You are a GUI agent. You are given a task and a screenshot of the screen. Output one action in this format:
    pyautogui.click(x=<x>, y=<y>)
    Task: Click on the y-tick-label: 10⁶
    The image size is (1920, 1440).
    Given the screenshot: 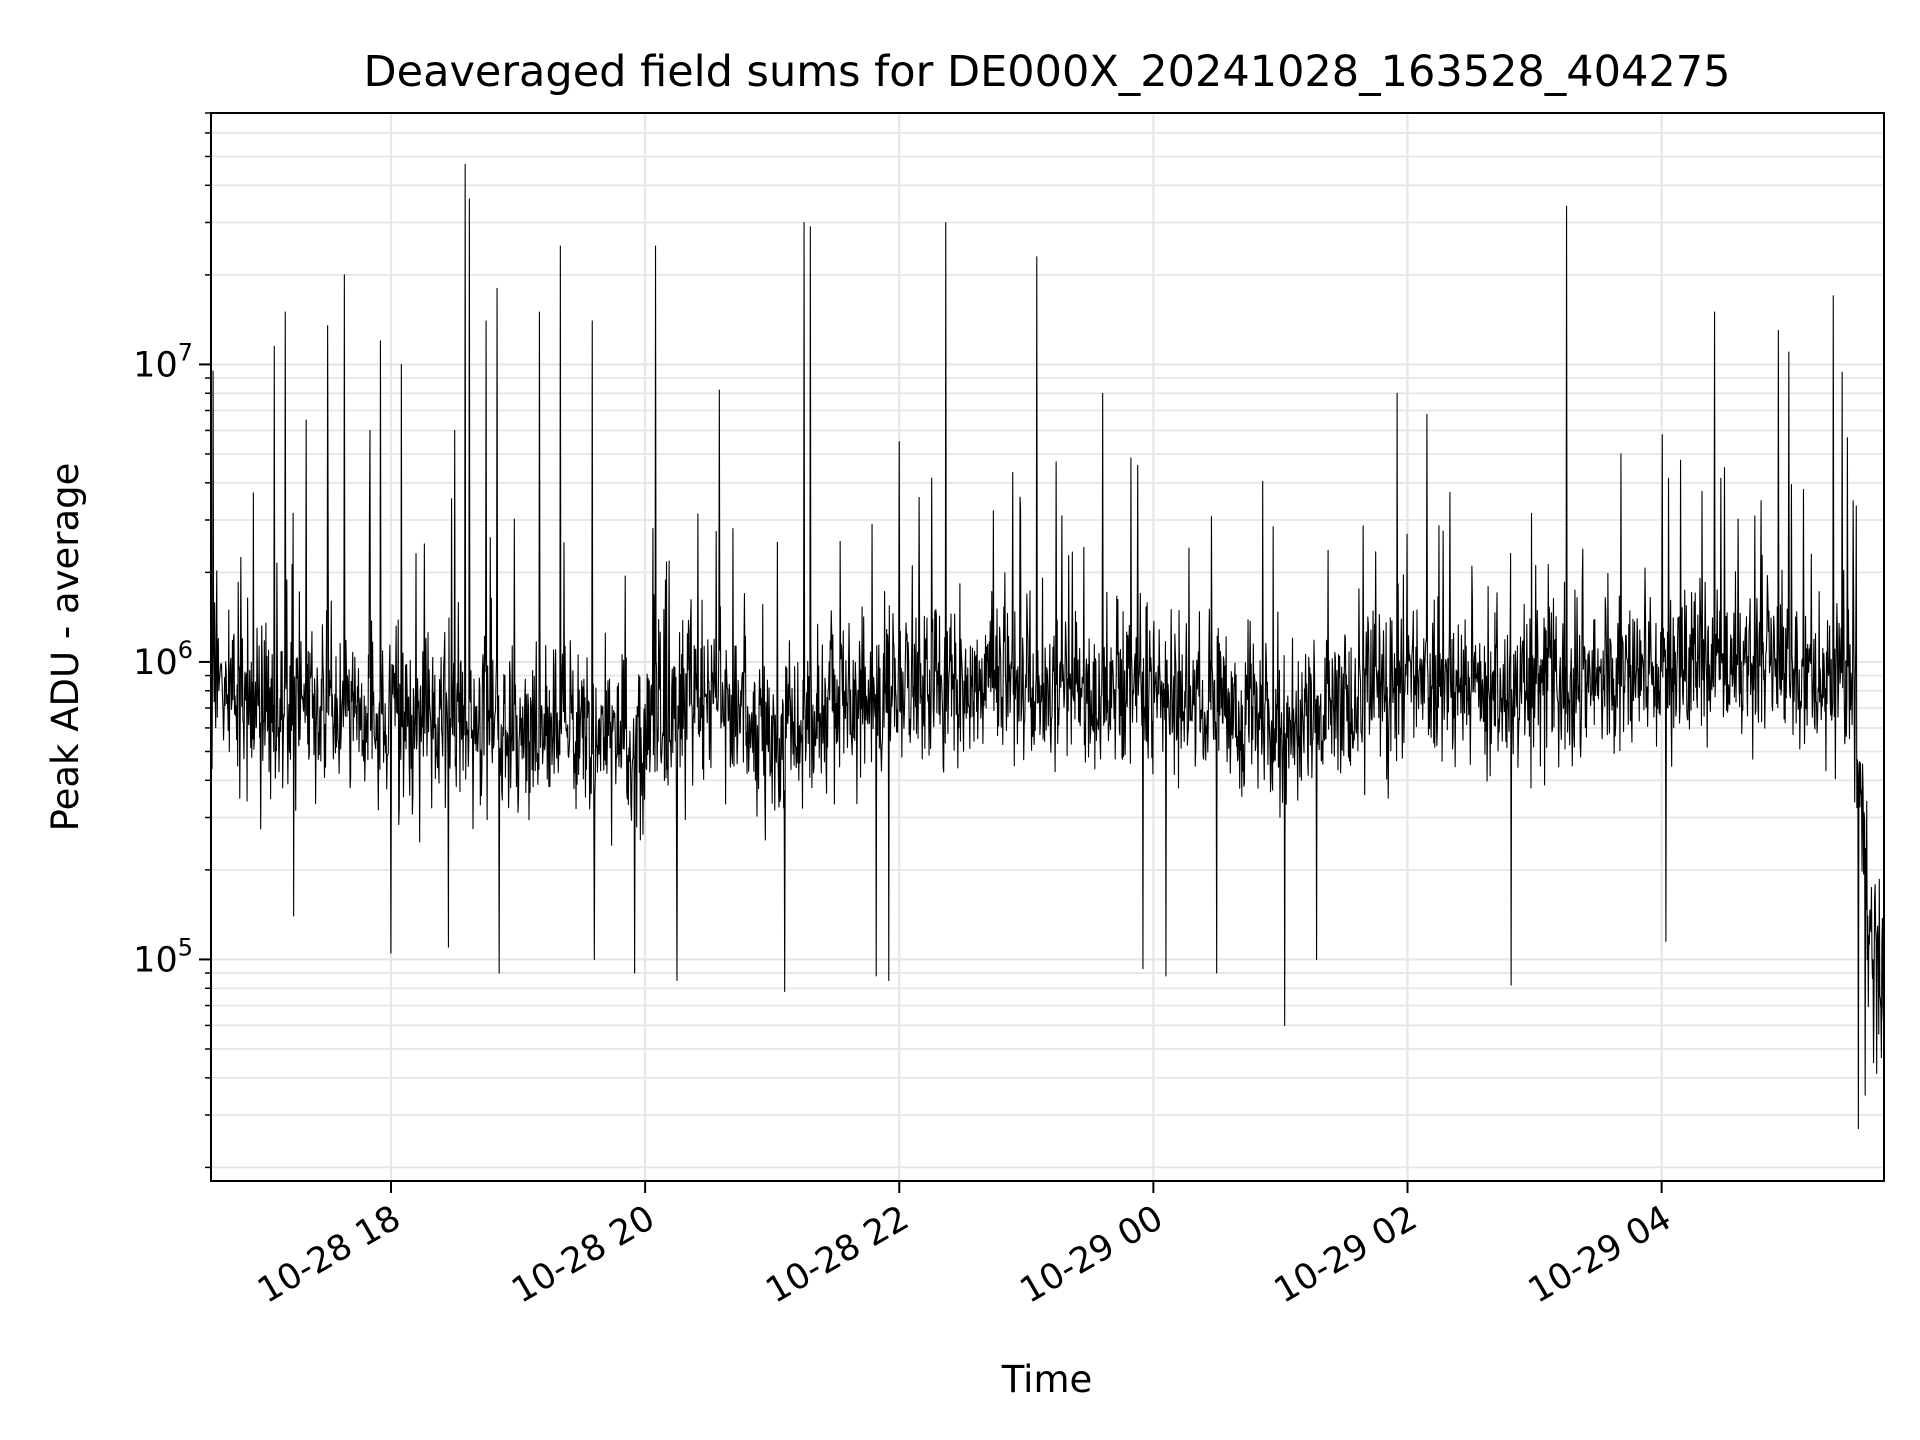 What is the action you would take?
    pyautogui.click(x=163, y=659)
    